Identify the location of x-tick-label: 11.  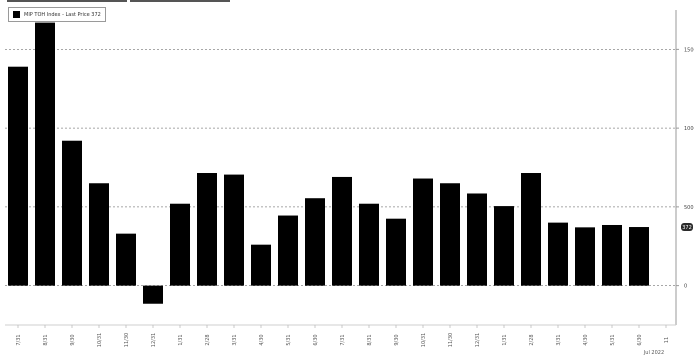
(667, 340).